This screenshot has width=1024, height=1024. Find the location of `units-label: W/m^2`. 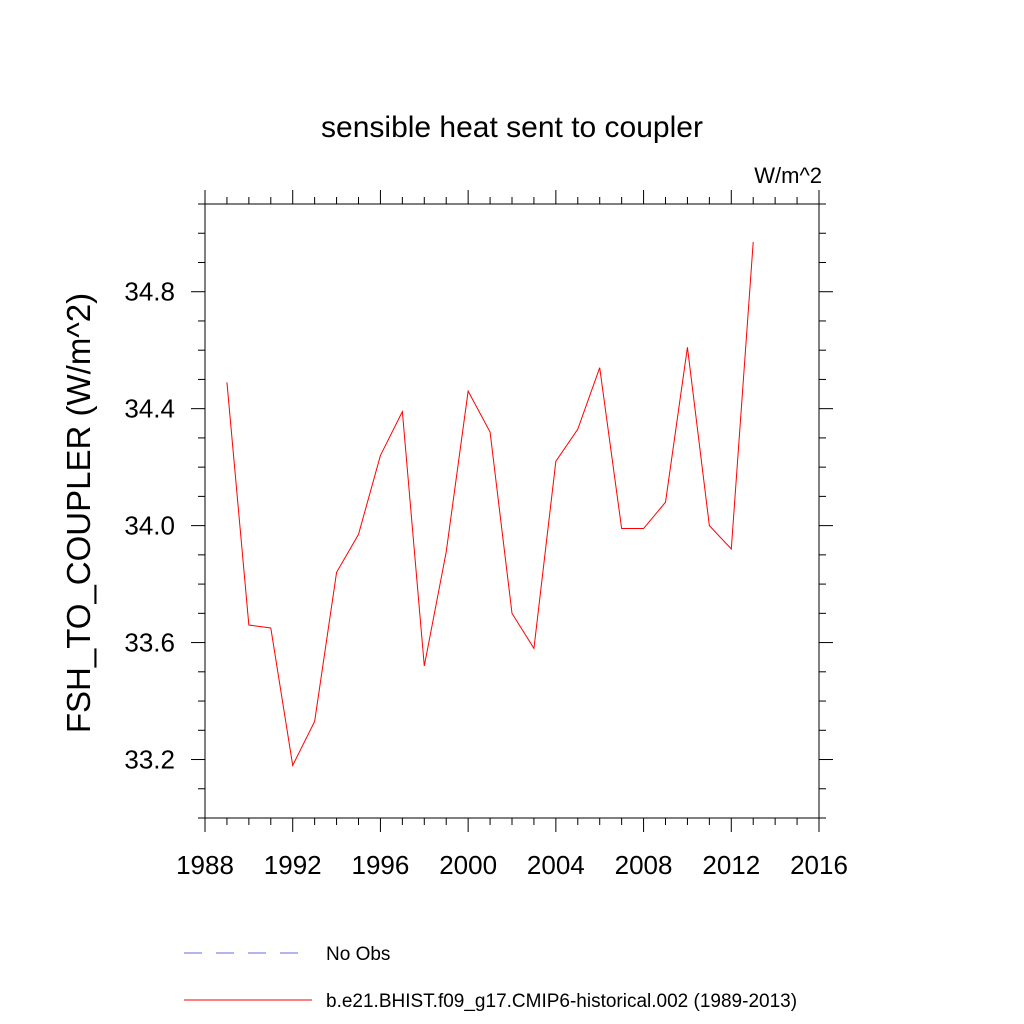

units-label: W/m^2 is located at coordinates (788, 175).